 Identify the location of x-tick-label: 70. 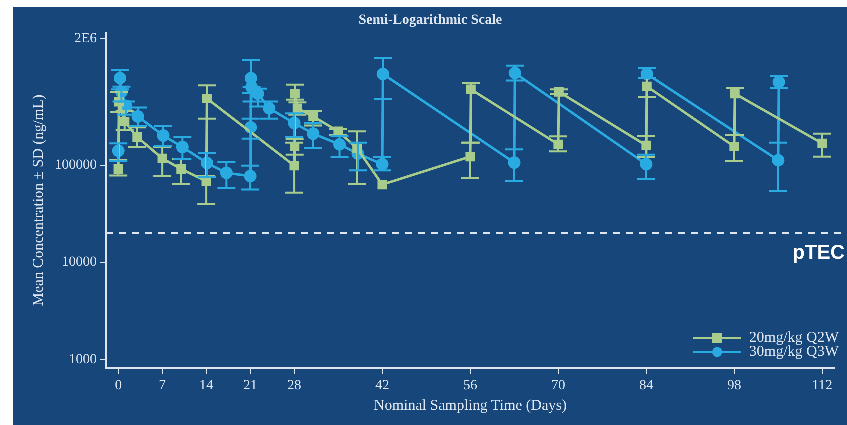
(558, 386).